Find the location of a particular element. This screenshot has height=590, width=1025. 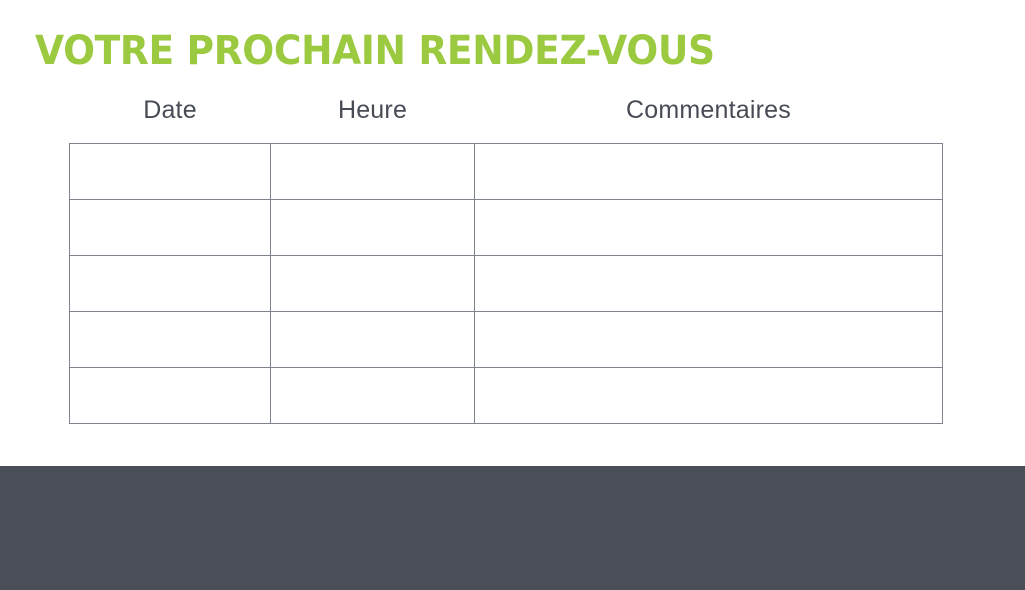

title-block: VOTRE PROCHAIN RENDEZ-VOUS is located at coordinates (505, 54).